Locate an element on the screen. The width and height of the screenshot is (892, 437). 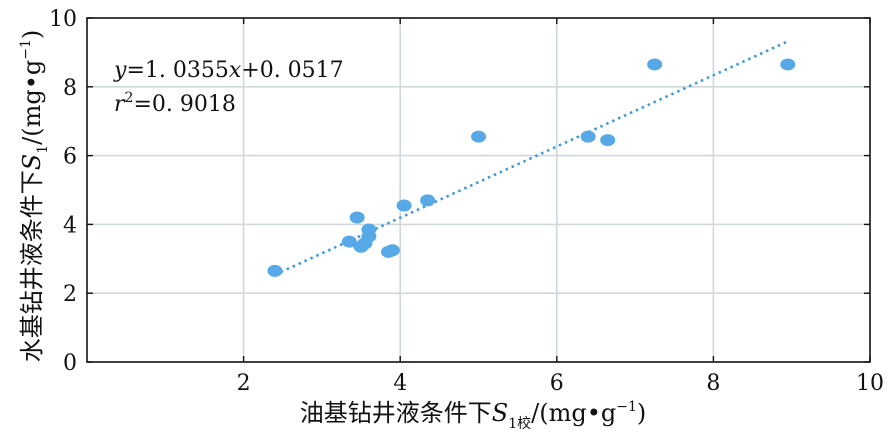
x-title-close: ) is located at coordinates (641, 413).